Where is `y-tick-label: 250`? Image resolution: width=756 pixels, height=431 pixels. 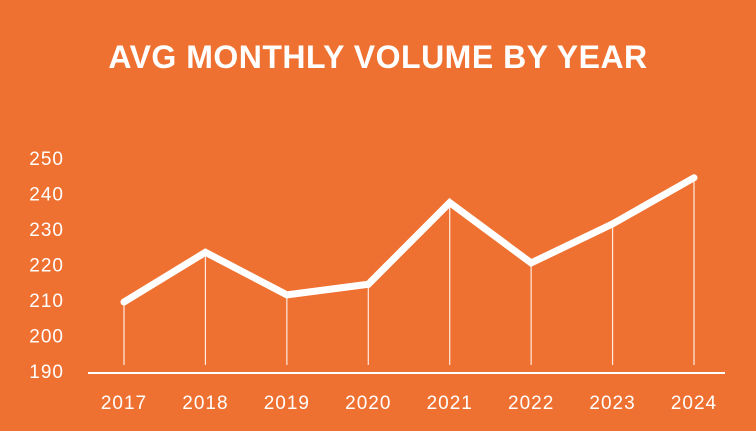
y-tick-label: 250 is located at coordinates (46, 159).